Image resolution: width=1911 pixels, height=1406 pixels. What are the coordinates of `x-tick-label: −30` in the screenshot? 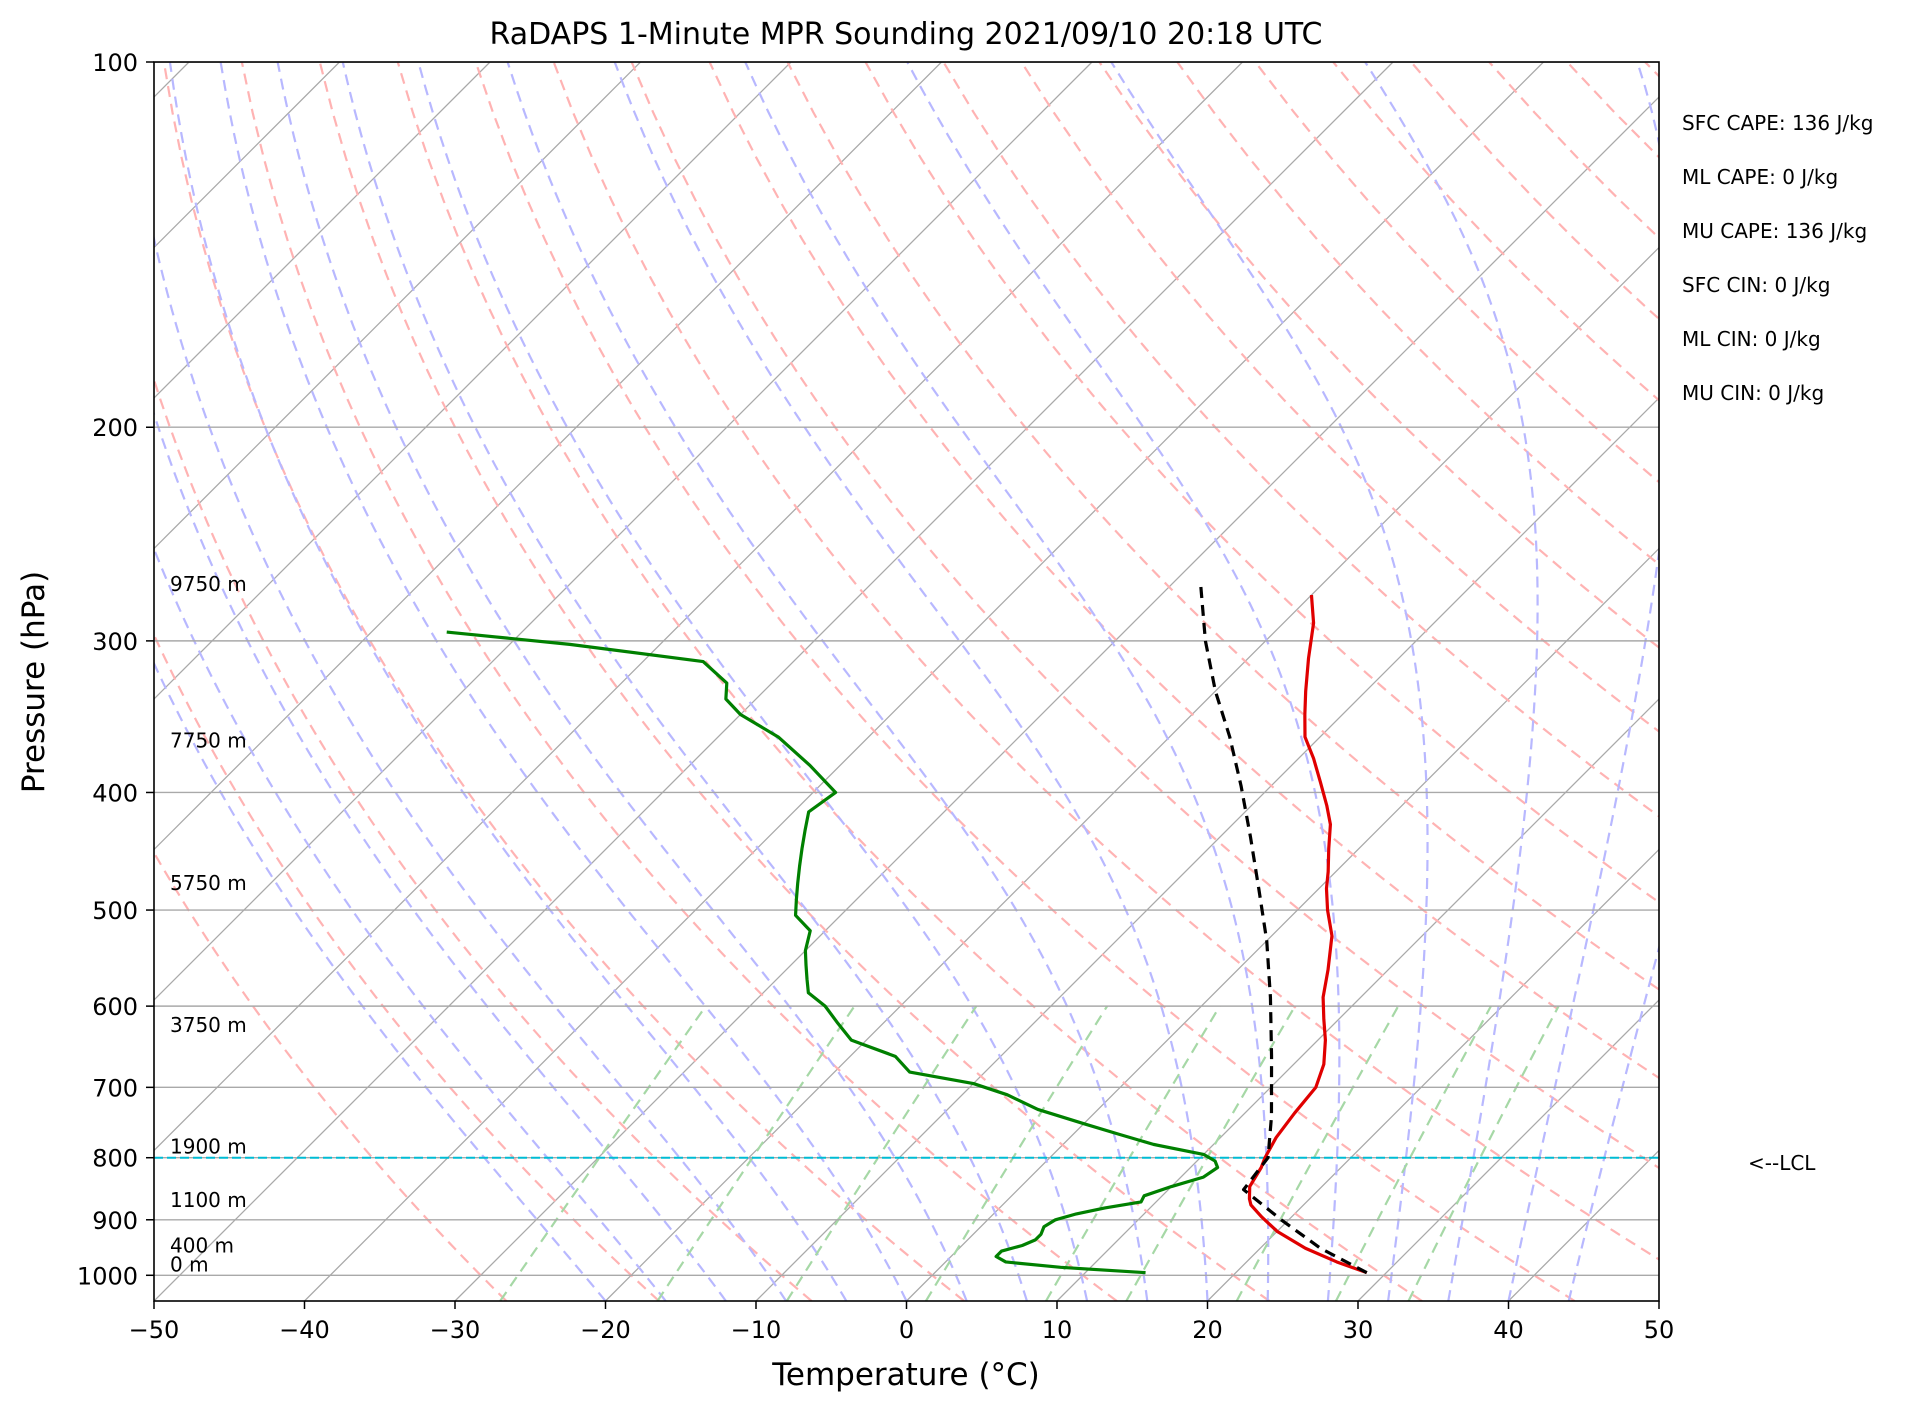 It's located at (455, 1330).